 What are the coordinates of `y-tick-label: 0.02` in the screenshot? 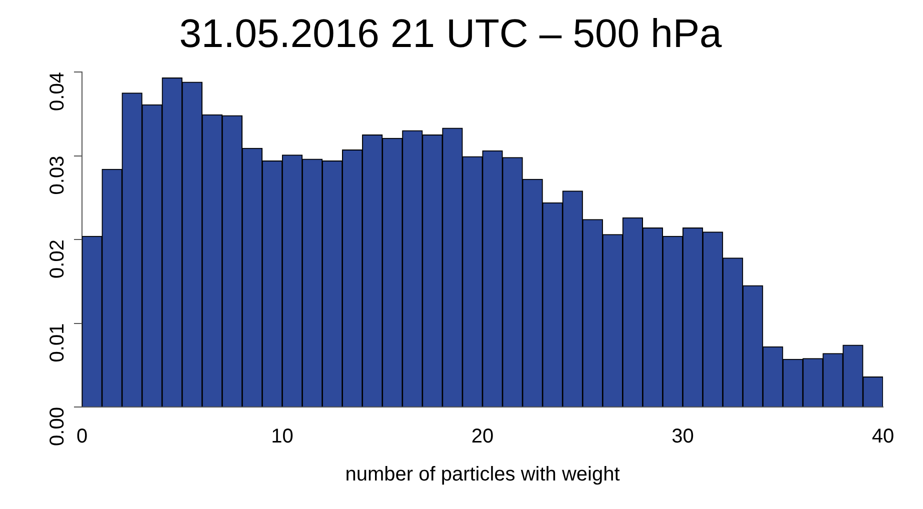 It's located at (57, 259).